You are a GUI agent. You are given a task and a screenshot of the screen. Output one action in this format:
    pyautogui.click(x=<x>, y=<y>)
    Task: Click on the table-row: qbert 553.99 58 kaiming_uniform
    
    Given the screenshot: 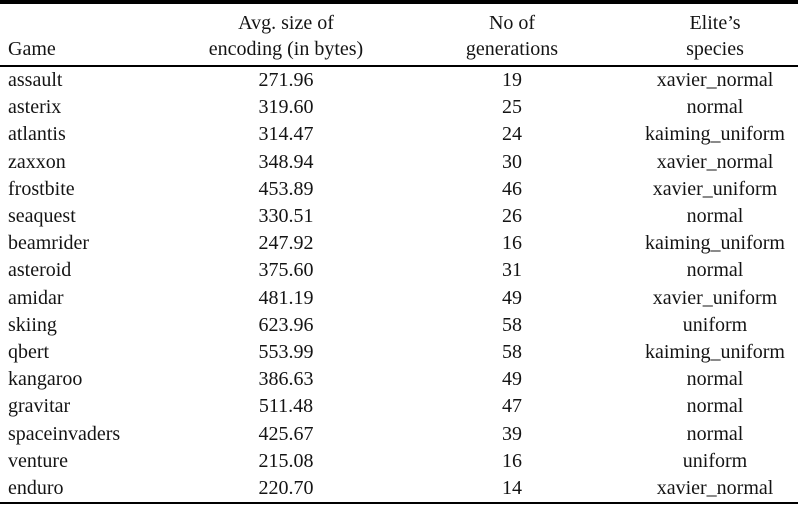 What is the action you would take?
    pyautogui.click(x=399, y=352)
    